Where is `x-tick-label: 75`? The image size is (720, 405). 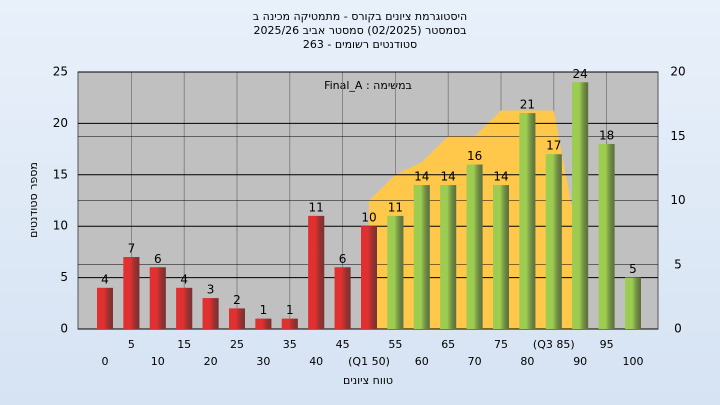
x-tick-label: 75 is located at coordinates (501, 344).